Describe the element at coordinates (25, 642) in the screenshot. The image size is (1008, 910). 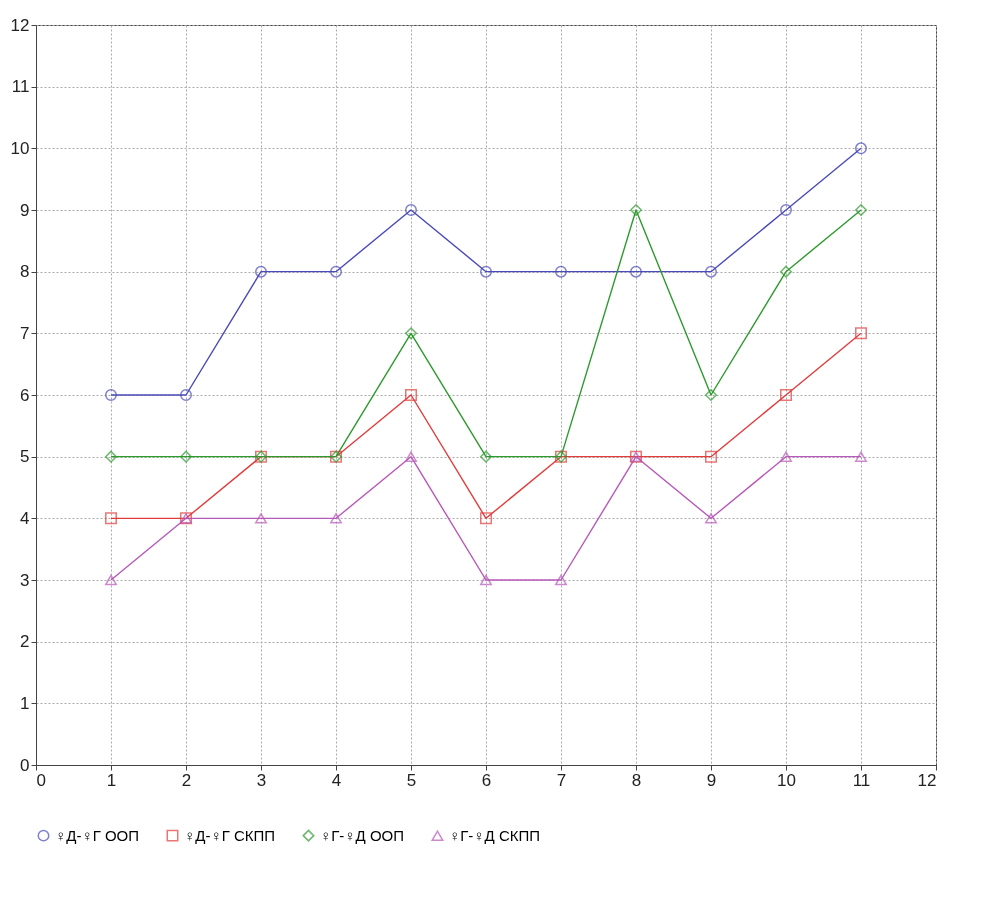
I see `y-tick-label: 2` at that location.